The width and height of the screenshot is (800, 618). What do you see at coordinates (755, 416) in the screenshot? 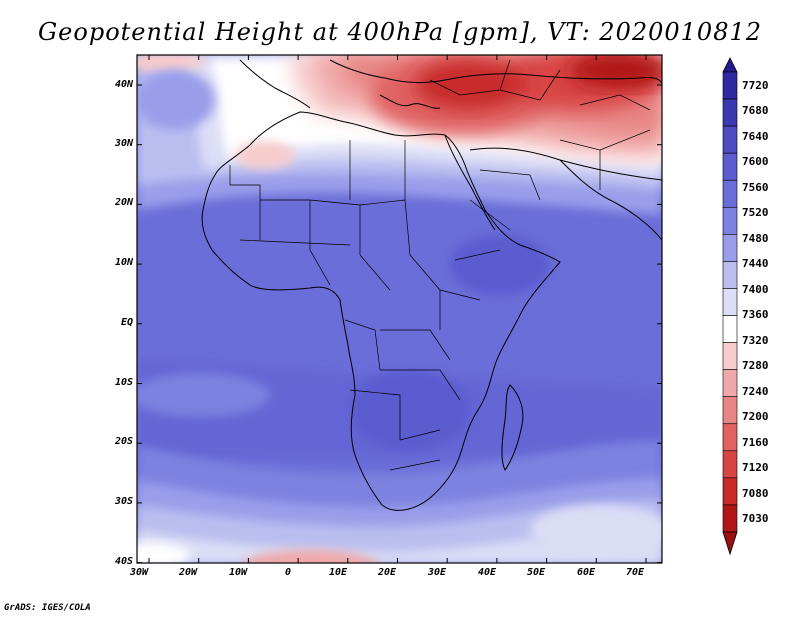
I see `colorbar-label: 7200` at bounding box center [755, 416].